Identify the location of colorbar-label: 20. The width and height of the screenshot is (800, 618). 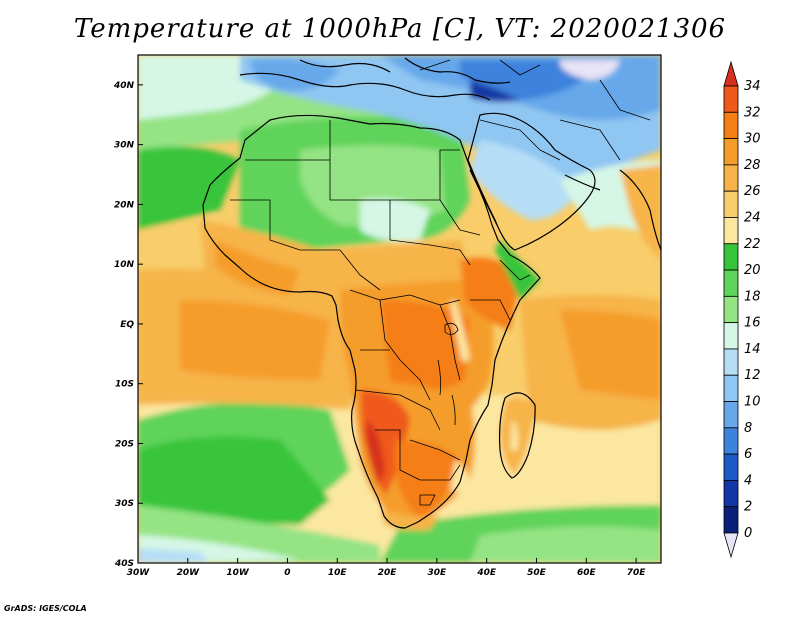
(752, 270).